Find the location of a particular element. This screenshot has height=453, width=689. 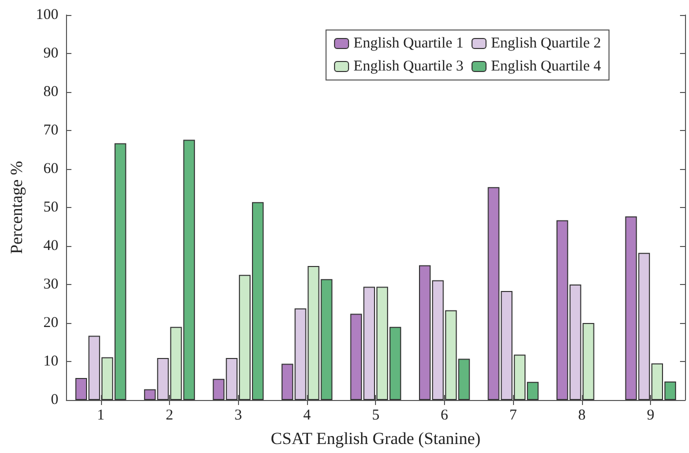

legend-label: English Quartile 3 is located at coordinates (409, 66).